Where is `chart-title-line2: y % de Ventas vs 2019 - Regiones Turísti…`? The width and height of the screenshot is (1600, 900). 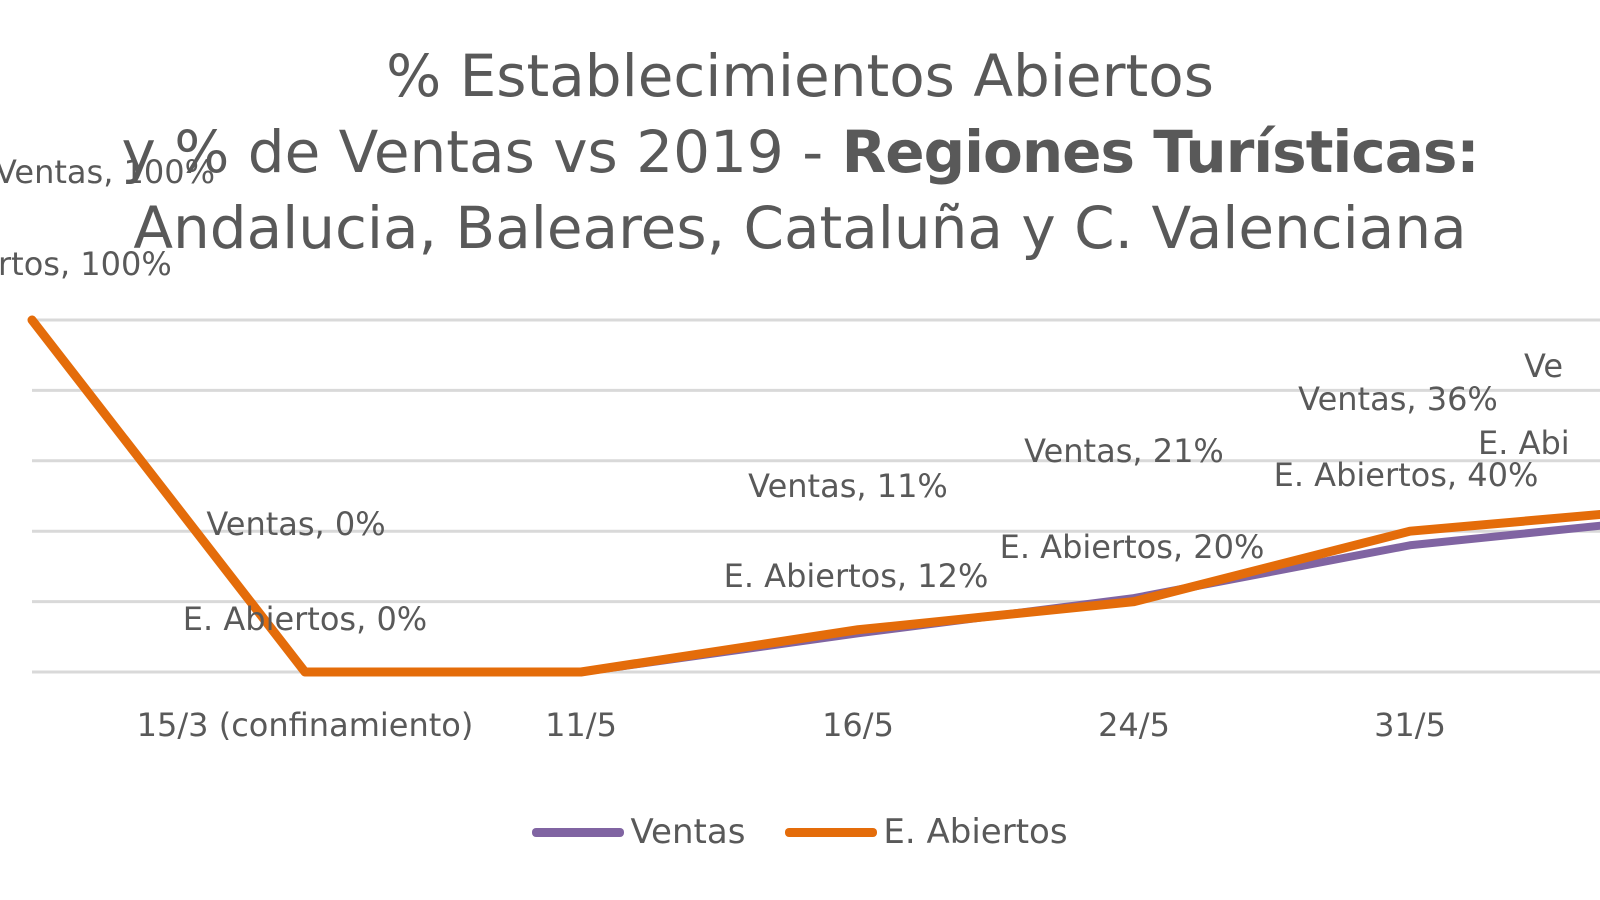
chart-title-line2: y % de Ventas vs 2019 - Regiones Turísti… is located at coordinates (800, 152).